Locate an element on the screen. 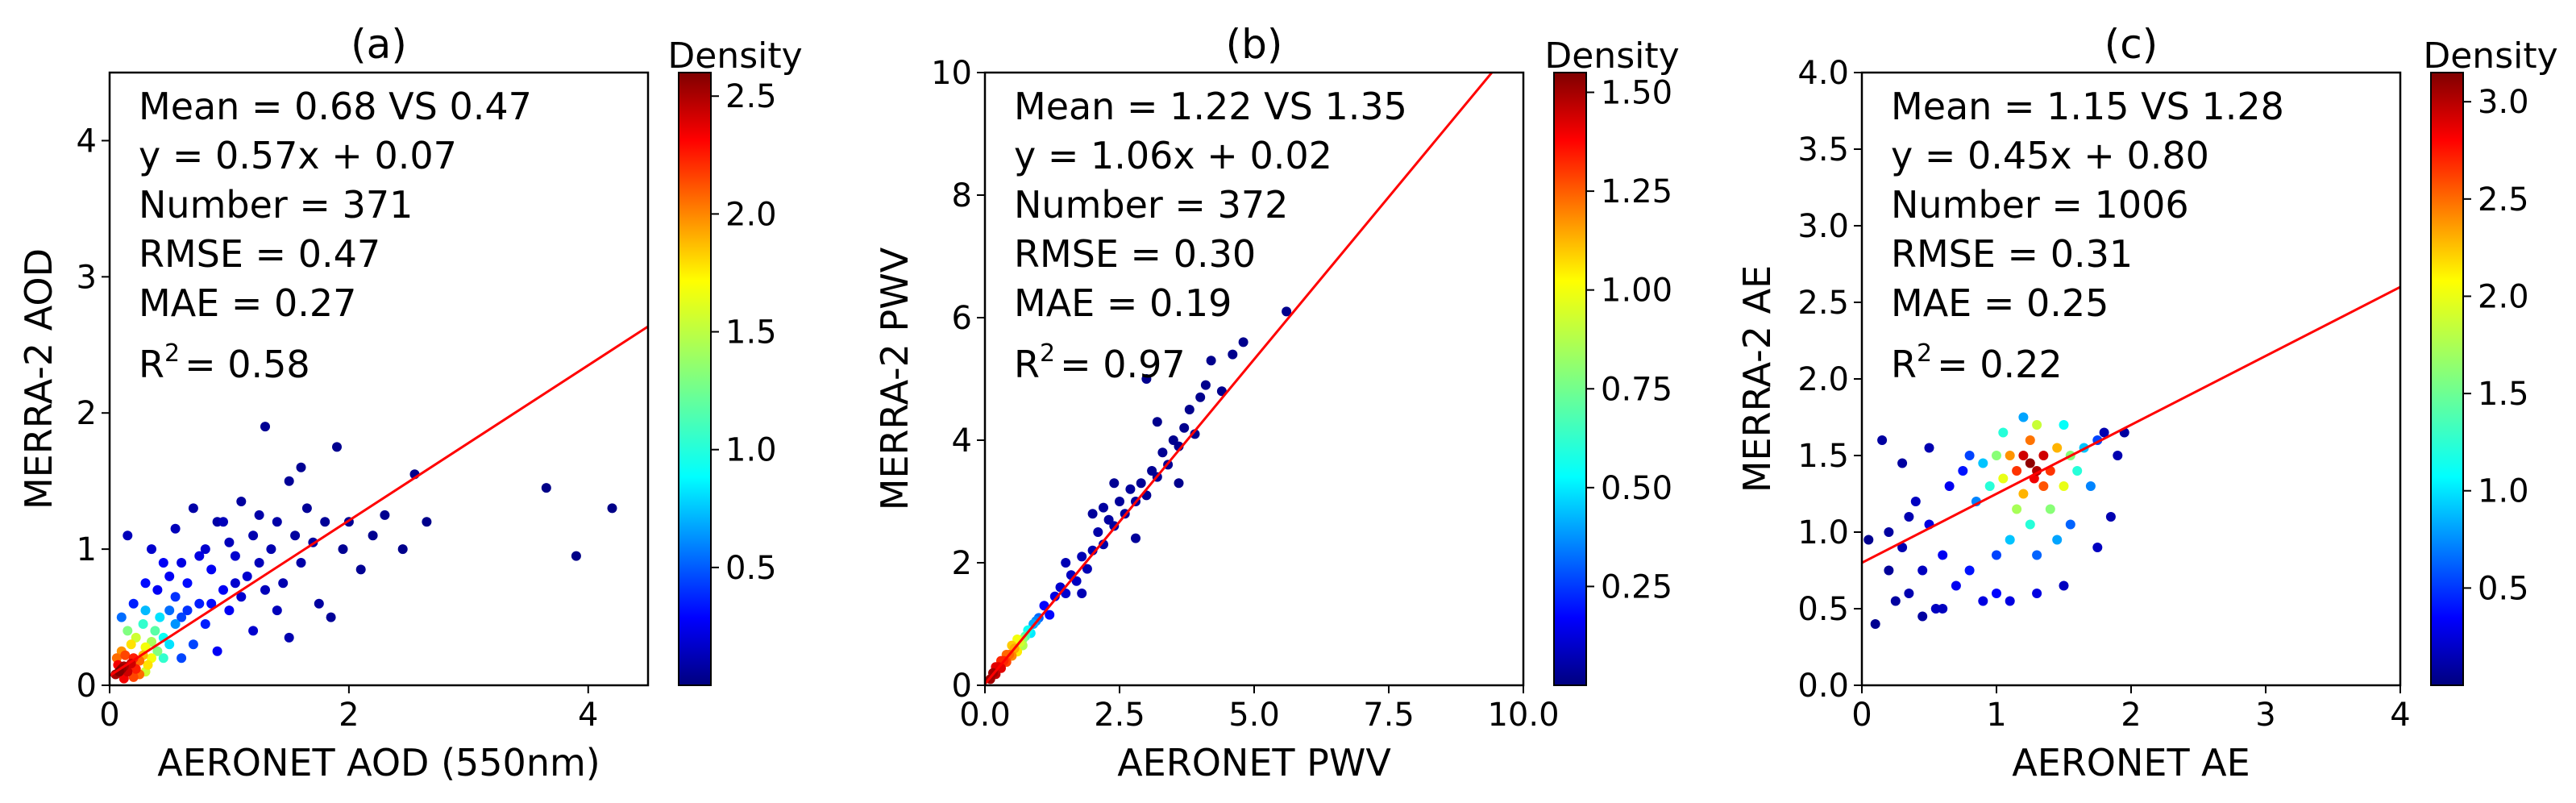 This screenshot has width=2576, height=803. panel-b-ylabel: MERRA-2 PWV is located at coordinates (894, 379).